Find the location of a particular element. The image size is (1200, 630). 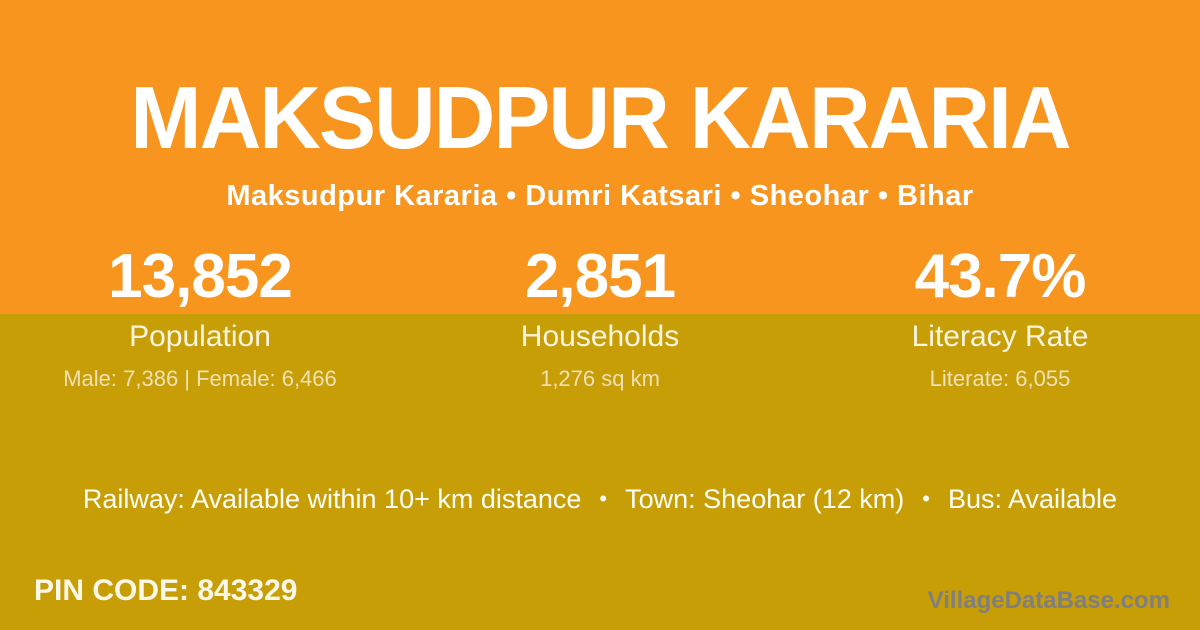

stat-households: 2,851 Households 1,276 sq km is located at coordinates (600, 317).